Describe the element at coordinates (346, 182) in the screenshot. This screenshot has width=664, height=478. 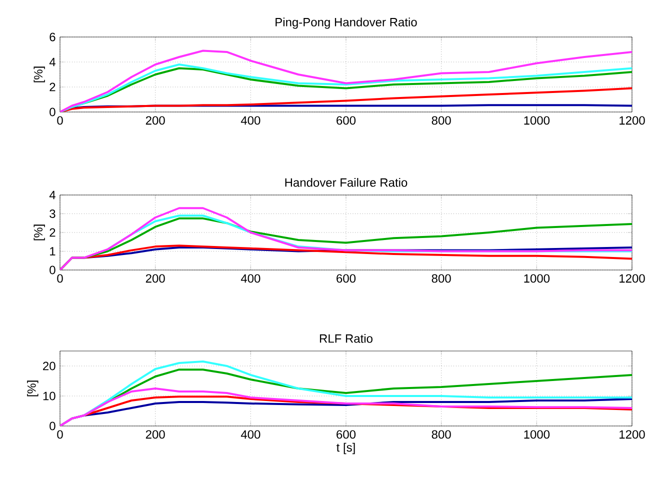
I see `chart-title: Handover Failure Ratio` at that location.